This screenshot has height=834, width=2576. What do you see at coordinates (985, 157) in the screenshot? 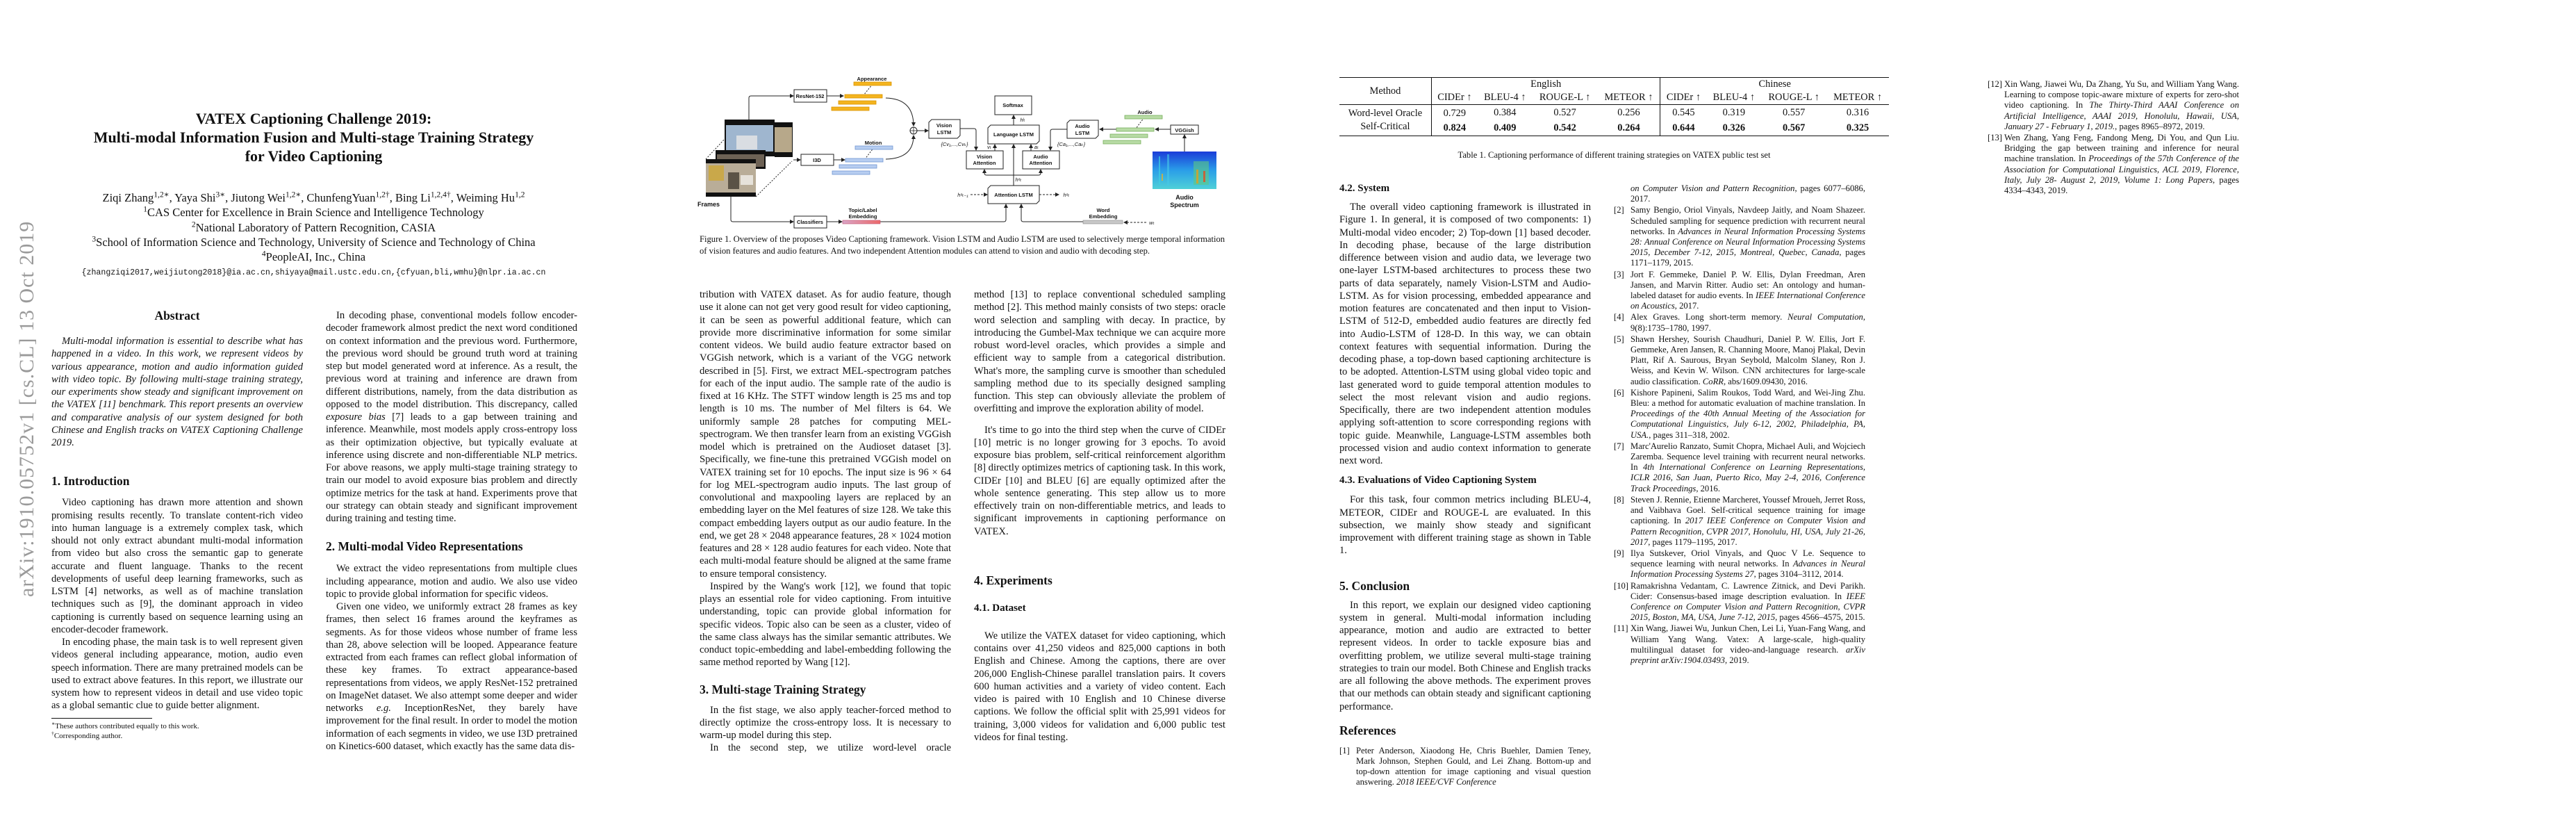
I see `vision-attention-label-1: Vision` at bounding box center [985, 157].